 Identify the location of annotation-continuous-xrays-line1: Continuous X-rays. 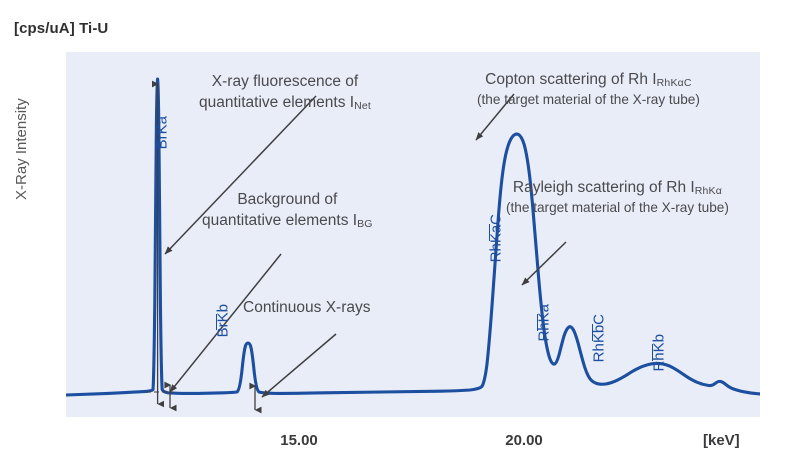
(307, 307).